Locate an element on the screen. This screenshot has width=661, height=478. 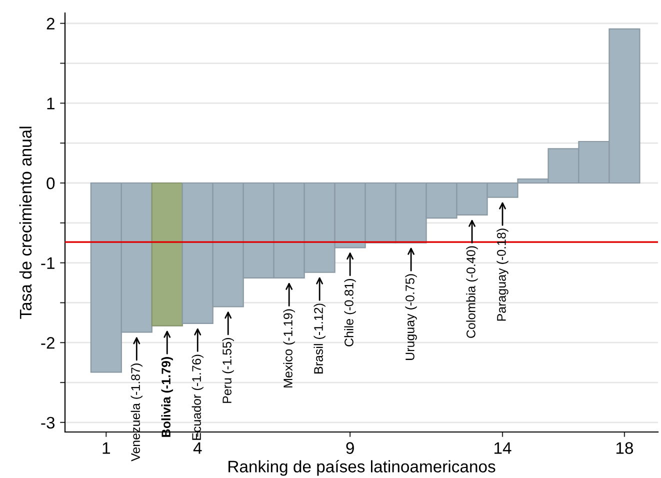
y-tick-label: 1 is located at coordinates (50, 104).